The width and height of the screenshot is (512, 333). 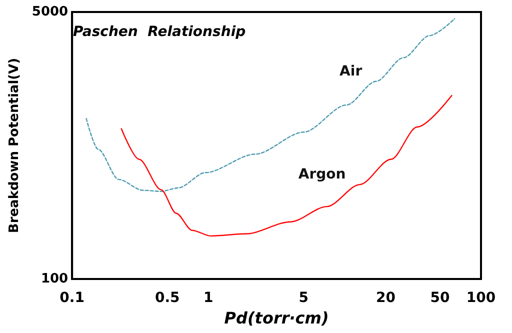 What do you see at coordinates (167, 298) in the screenshot?
I see `x-tick-label: 0.5` at bounding box center [167, 298].